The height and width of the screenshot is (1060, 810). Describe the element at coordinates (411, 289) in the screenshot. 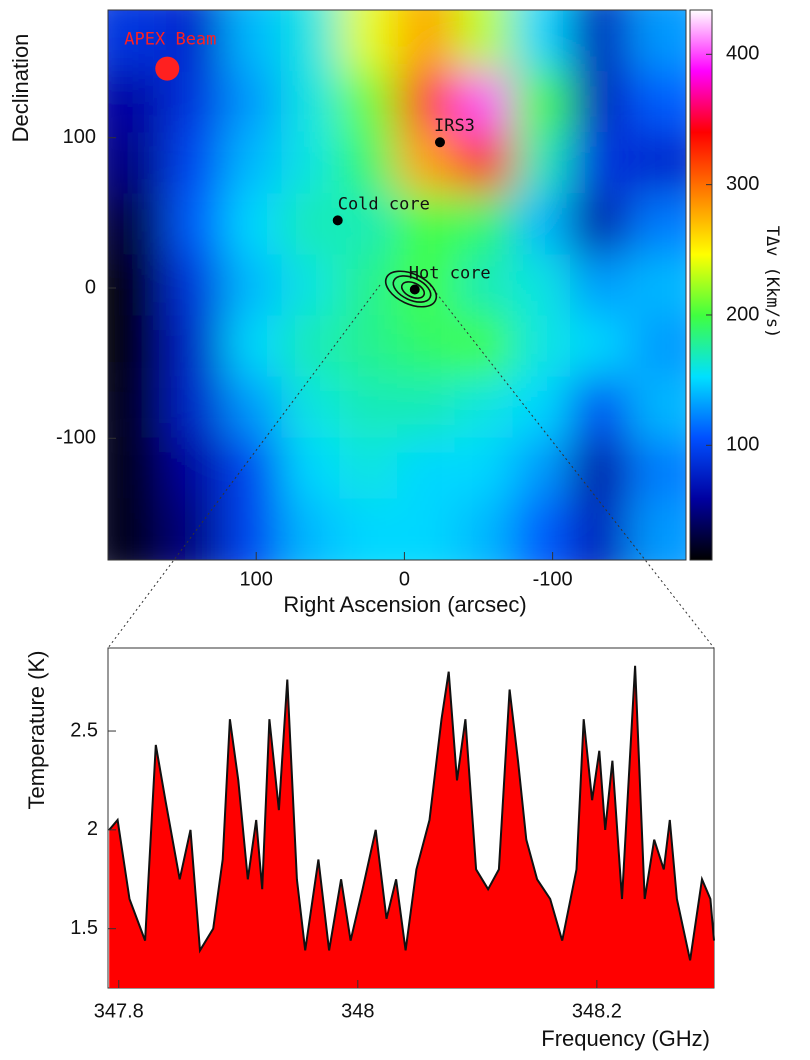

I see `hot-core-contours` at that location.